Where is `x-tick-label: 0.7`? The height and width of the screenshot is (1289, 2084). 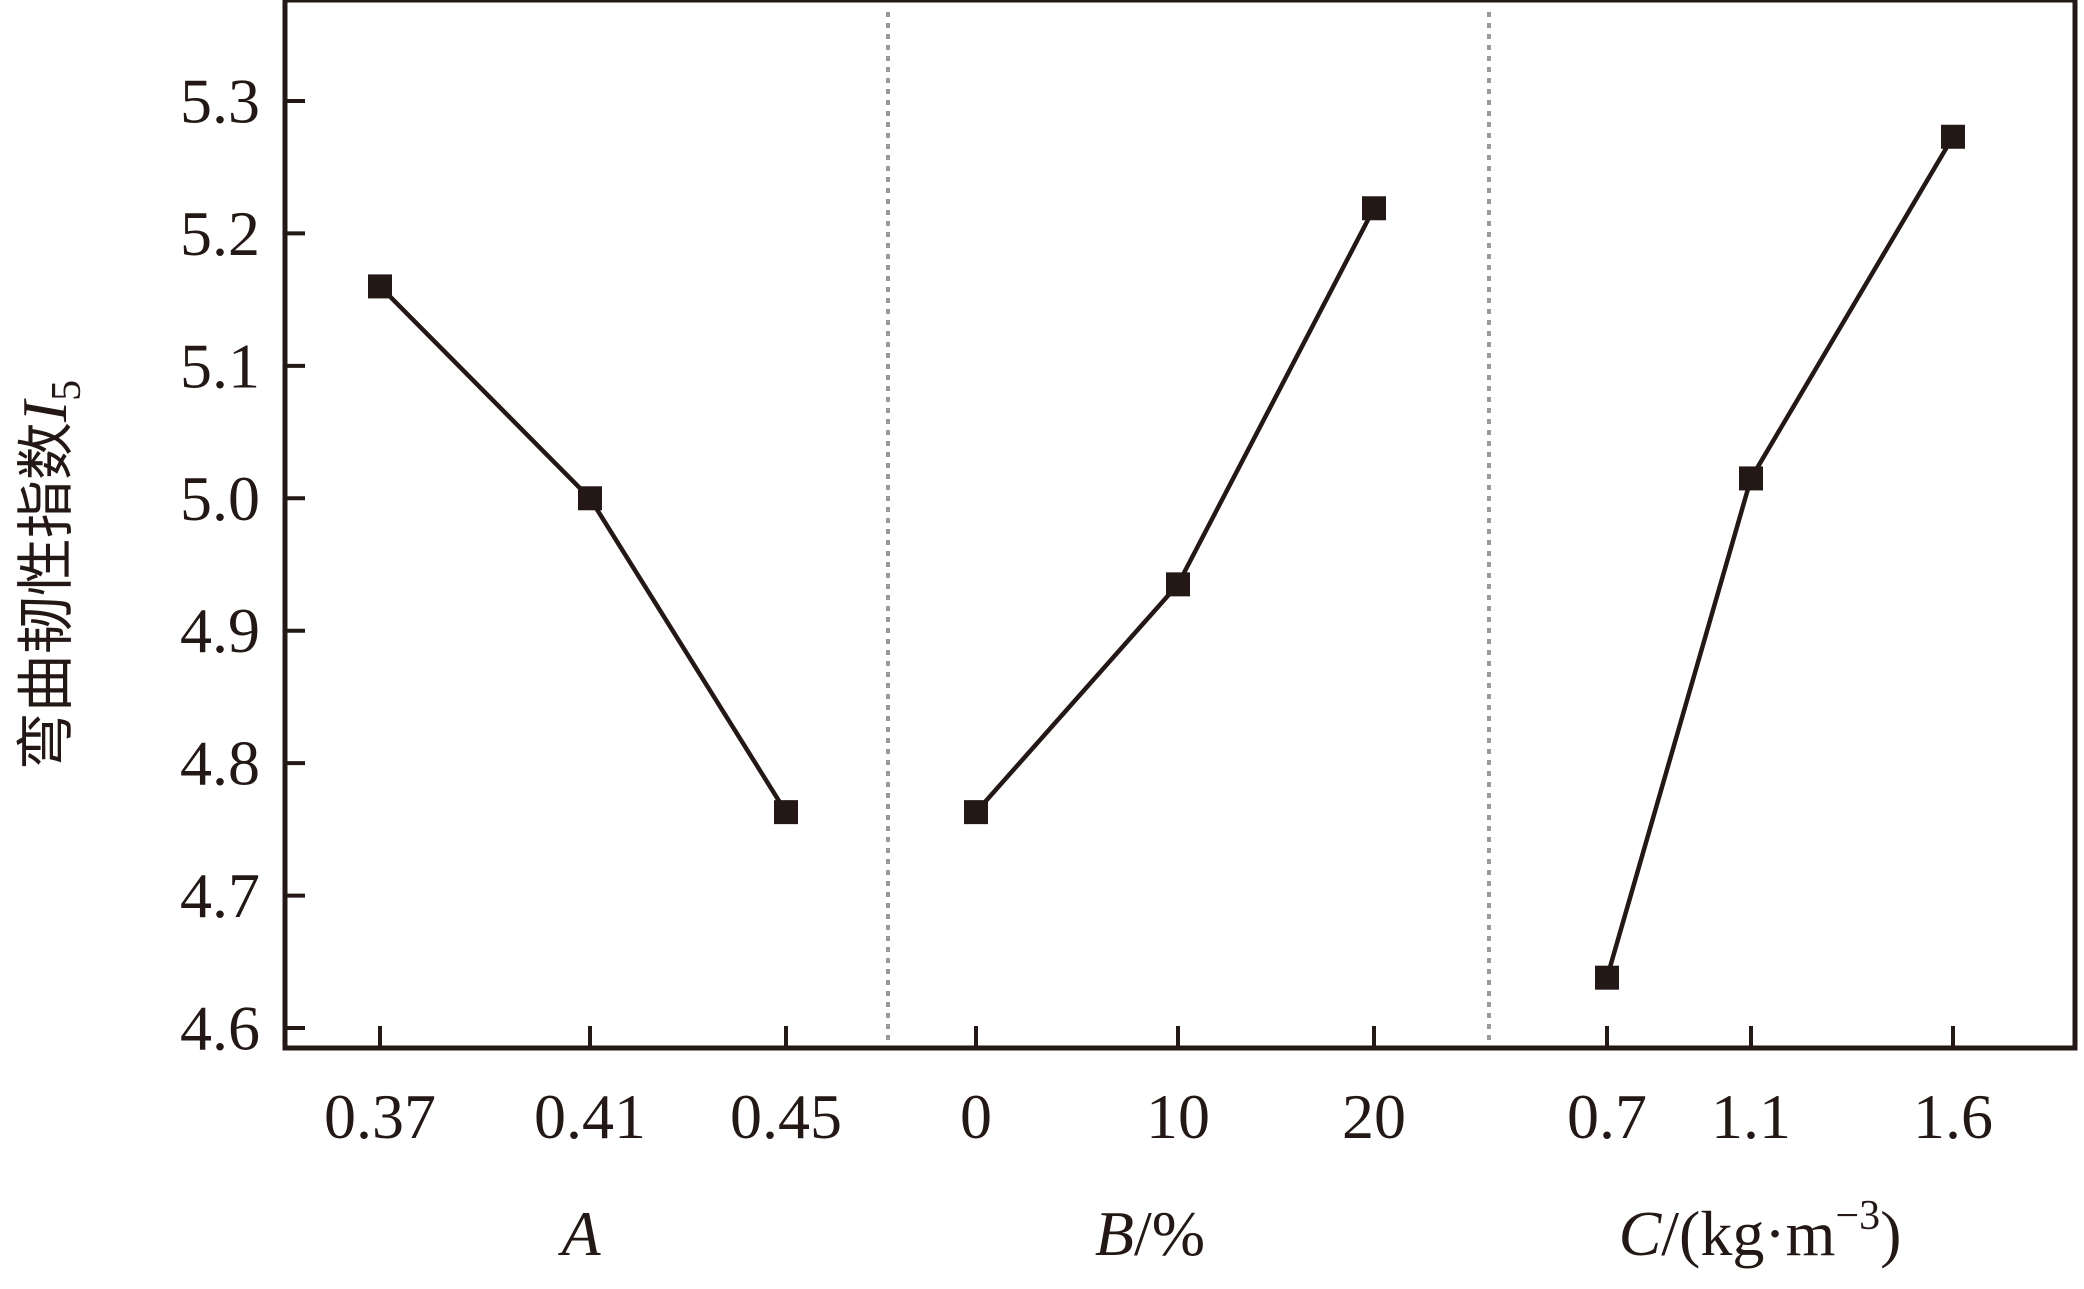 x-tick-label: 0.7 is located at coordinates (1607, 1116).